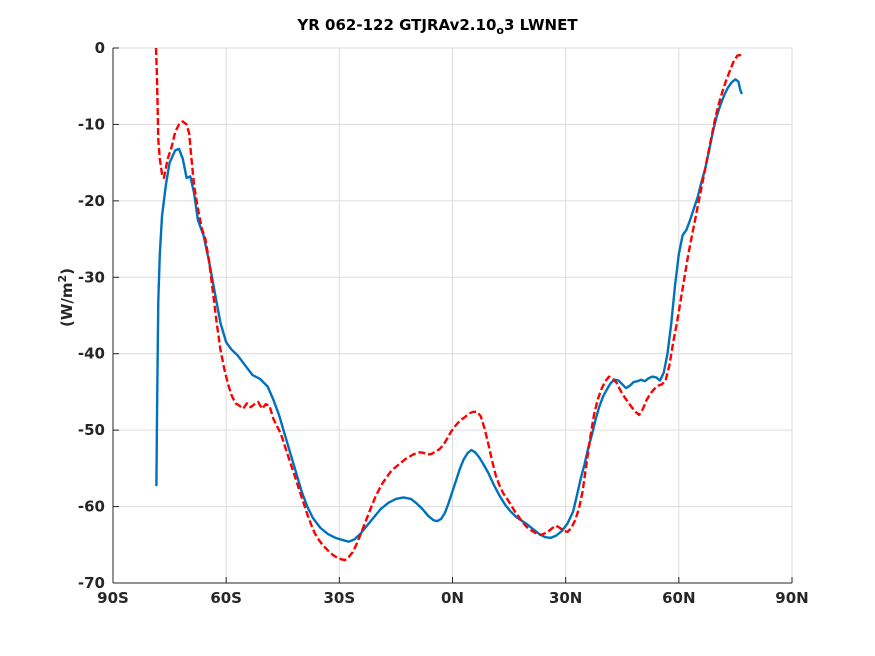 Image resolution: width=875 pixels, height=656 pixels. Describe the element at coordinates (100, 48) in the screenshot. I see `y-tick-label: 0` at that location.